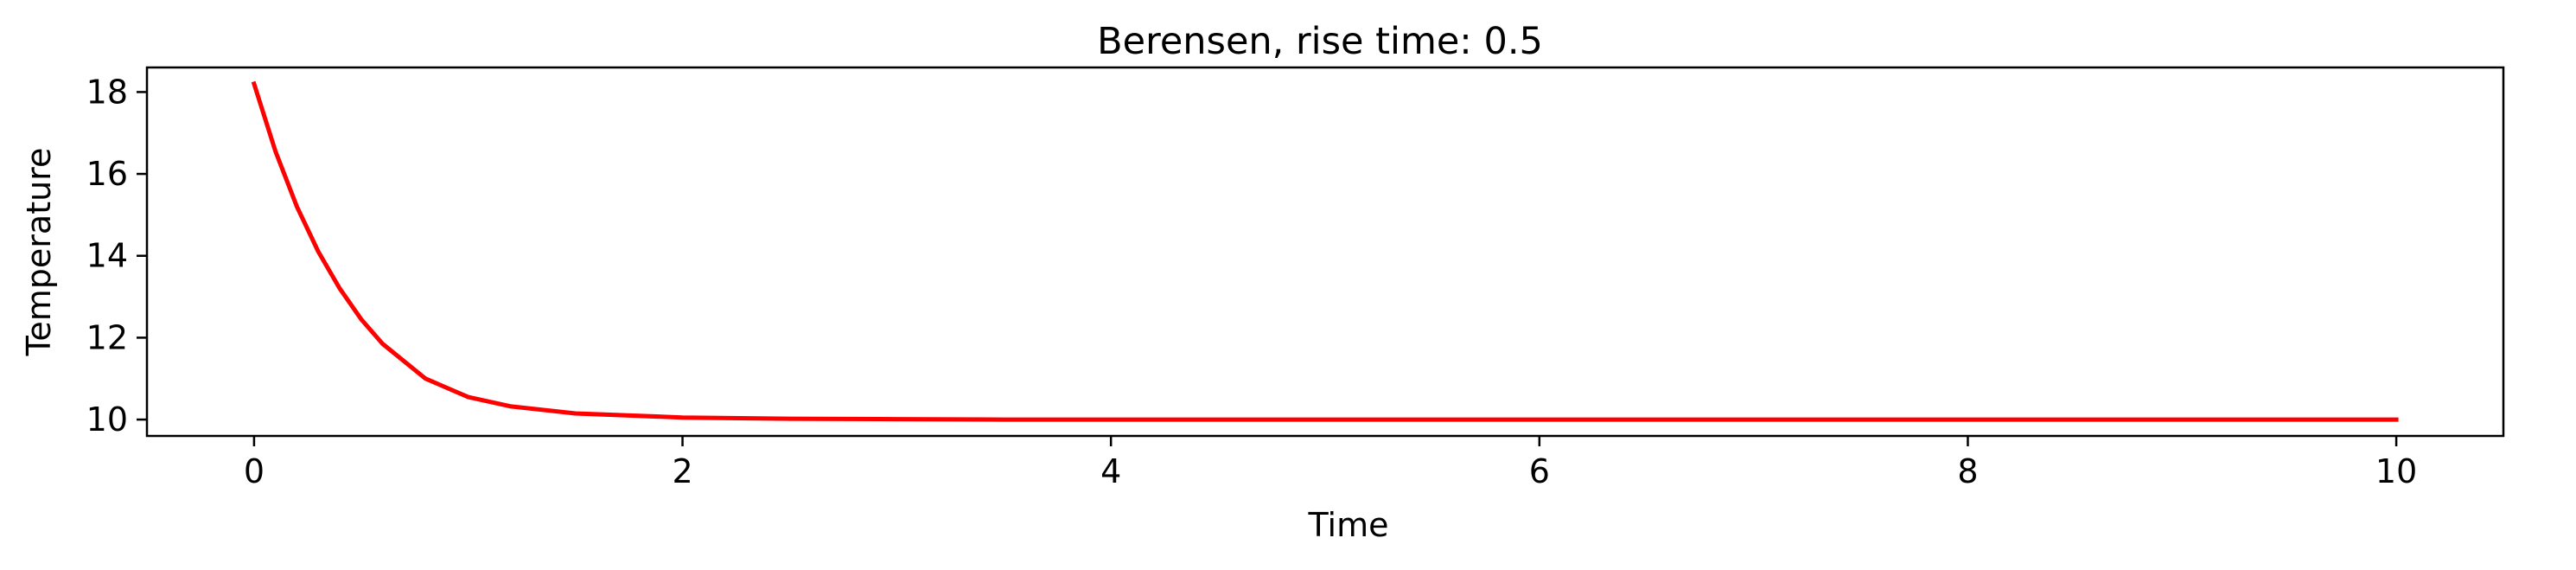  Describe the element at coordinates (1967, 471) in the screenshot. I see `x-tick-label: 8` at that location.